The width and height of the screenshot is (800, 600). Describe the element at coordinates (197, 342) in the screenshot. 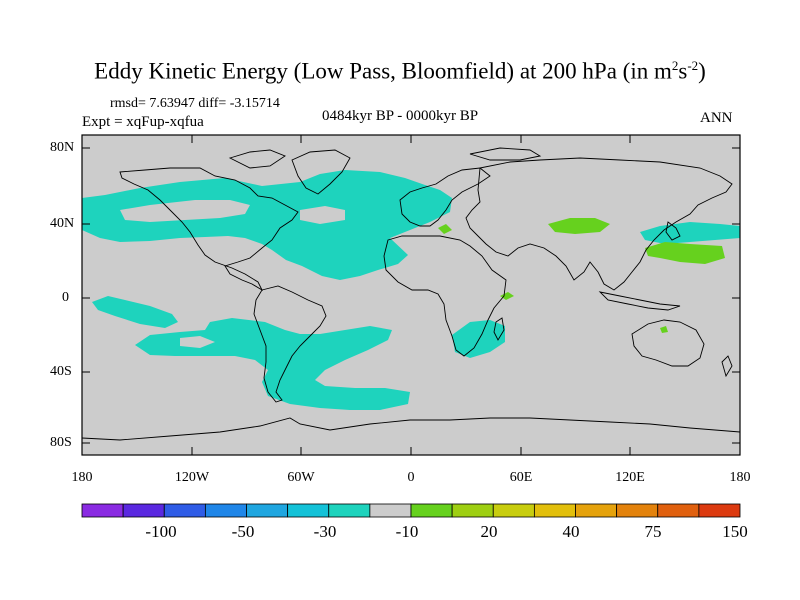

I see `south-pacific-gap` at that location.